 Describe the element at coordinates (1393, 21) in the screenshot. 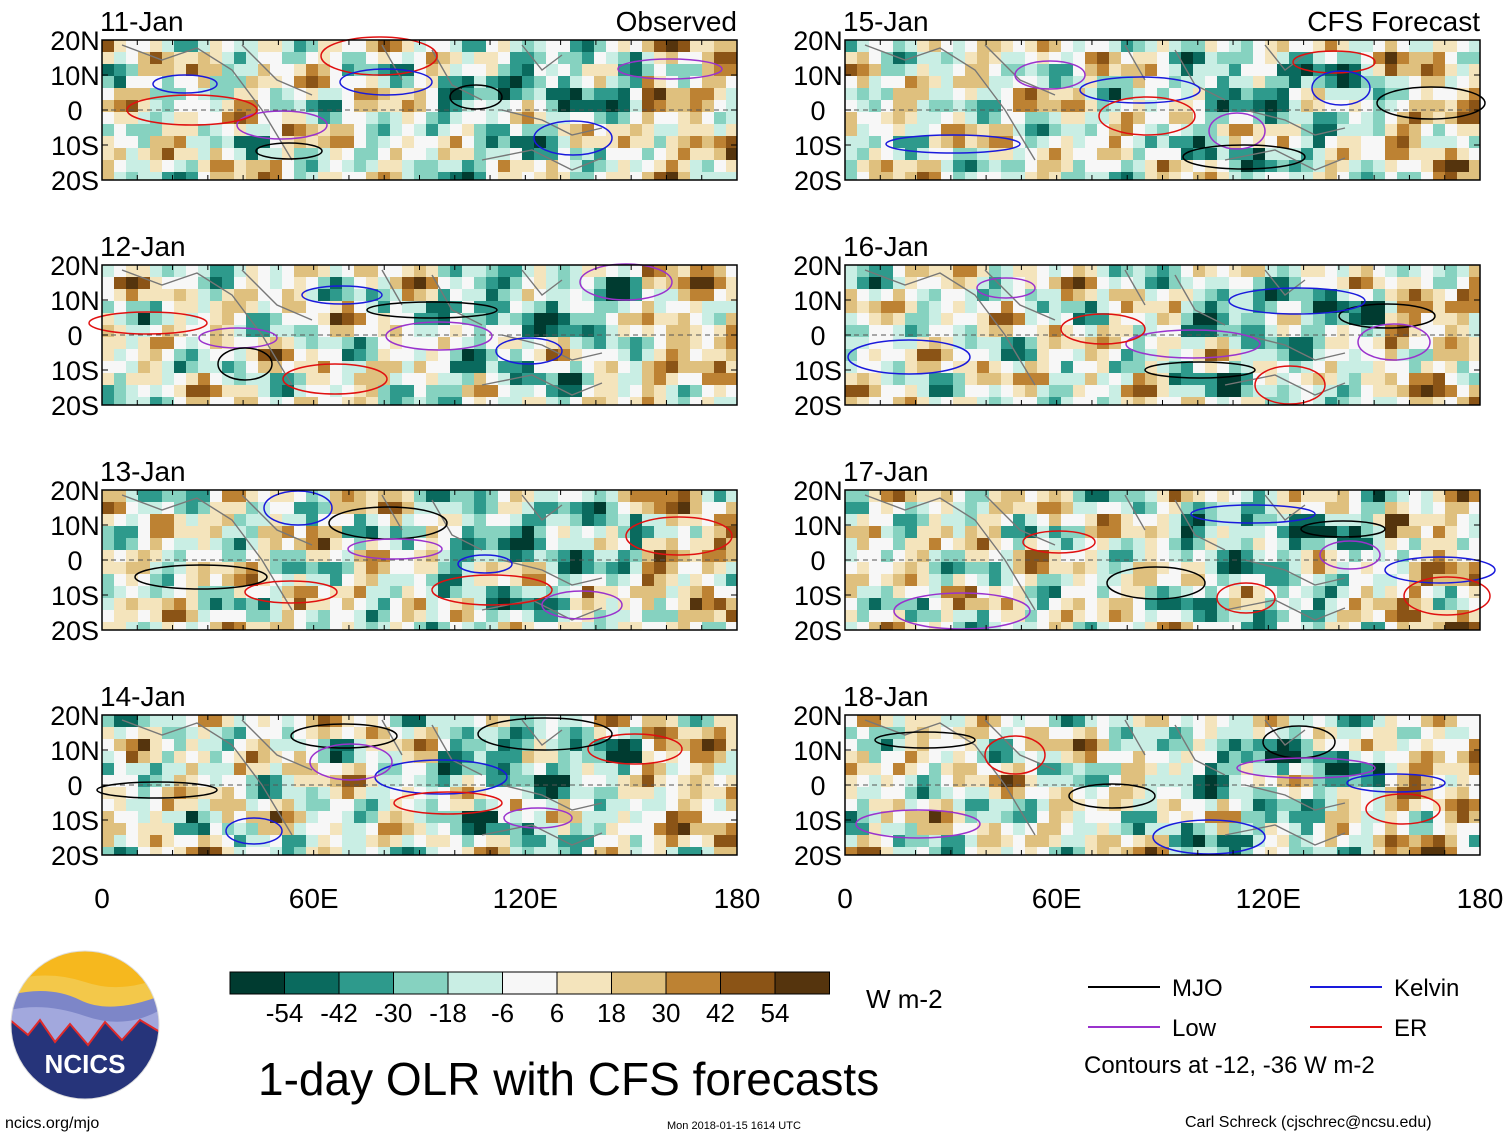

I see `column-label: CFS Forecast` at that location.